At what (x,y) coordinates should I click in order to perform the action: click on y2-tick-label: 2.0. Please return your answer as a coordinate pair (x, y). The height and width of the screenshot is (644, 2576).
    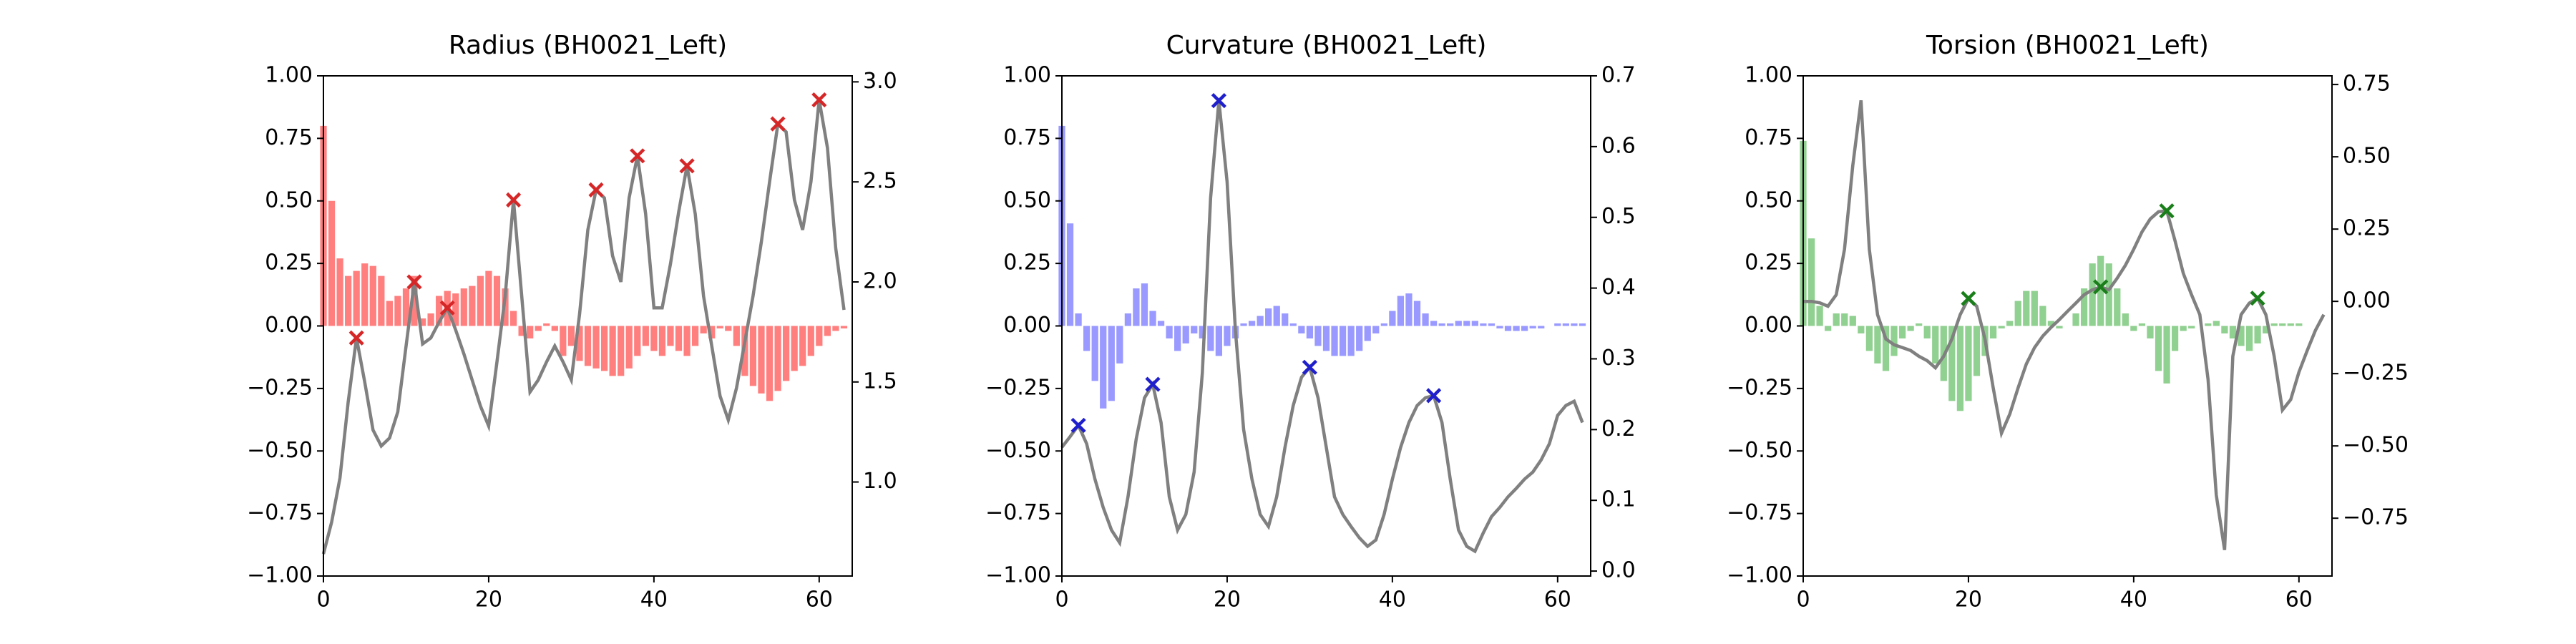
    Looking at the image, I should click on (880, 280).